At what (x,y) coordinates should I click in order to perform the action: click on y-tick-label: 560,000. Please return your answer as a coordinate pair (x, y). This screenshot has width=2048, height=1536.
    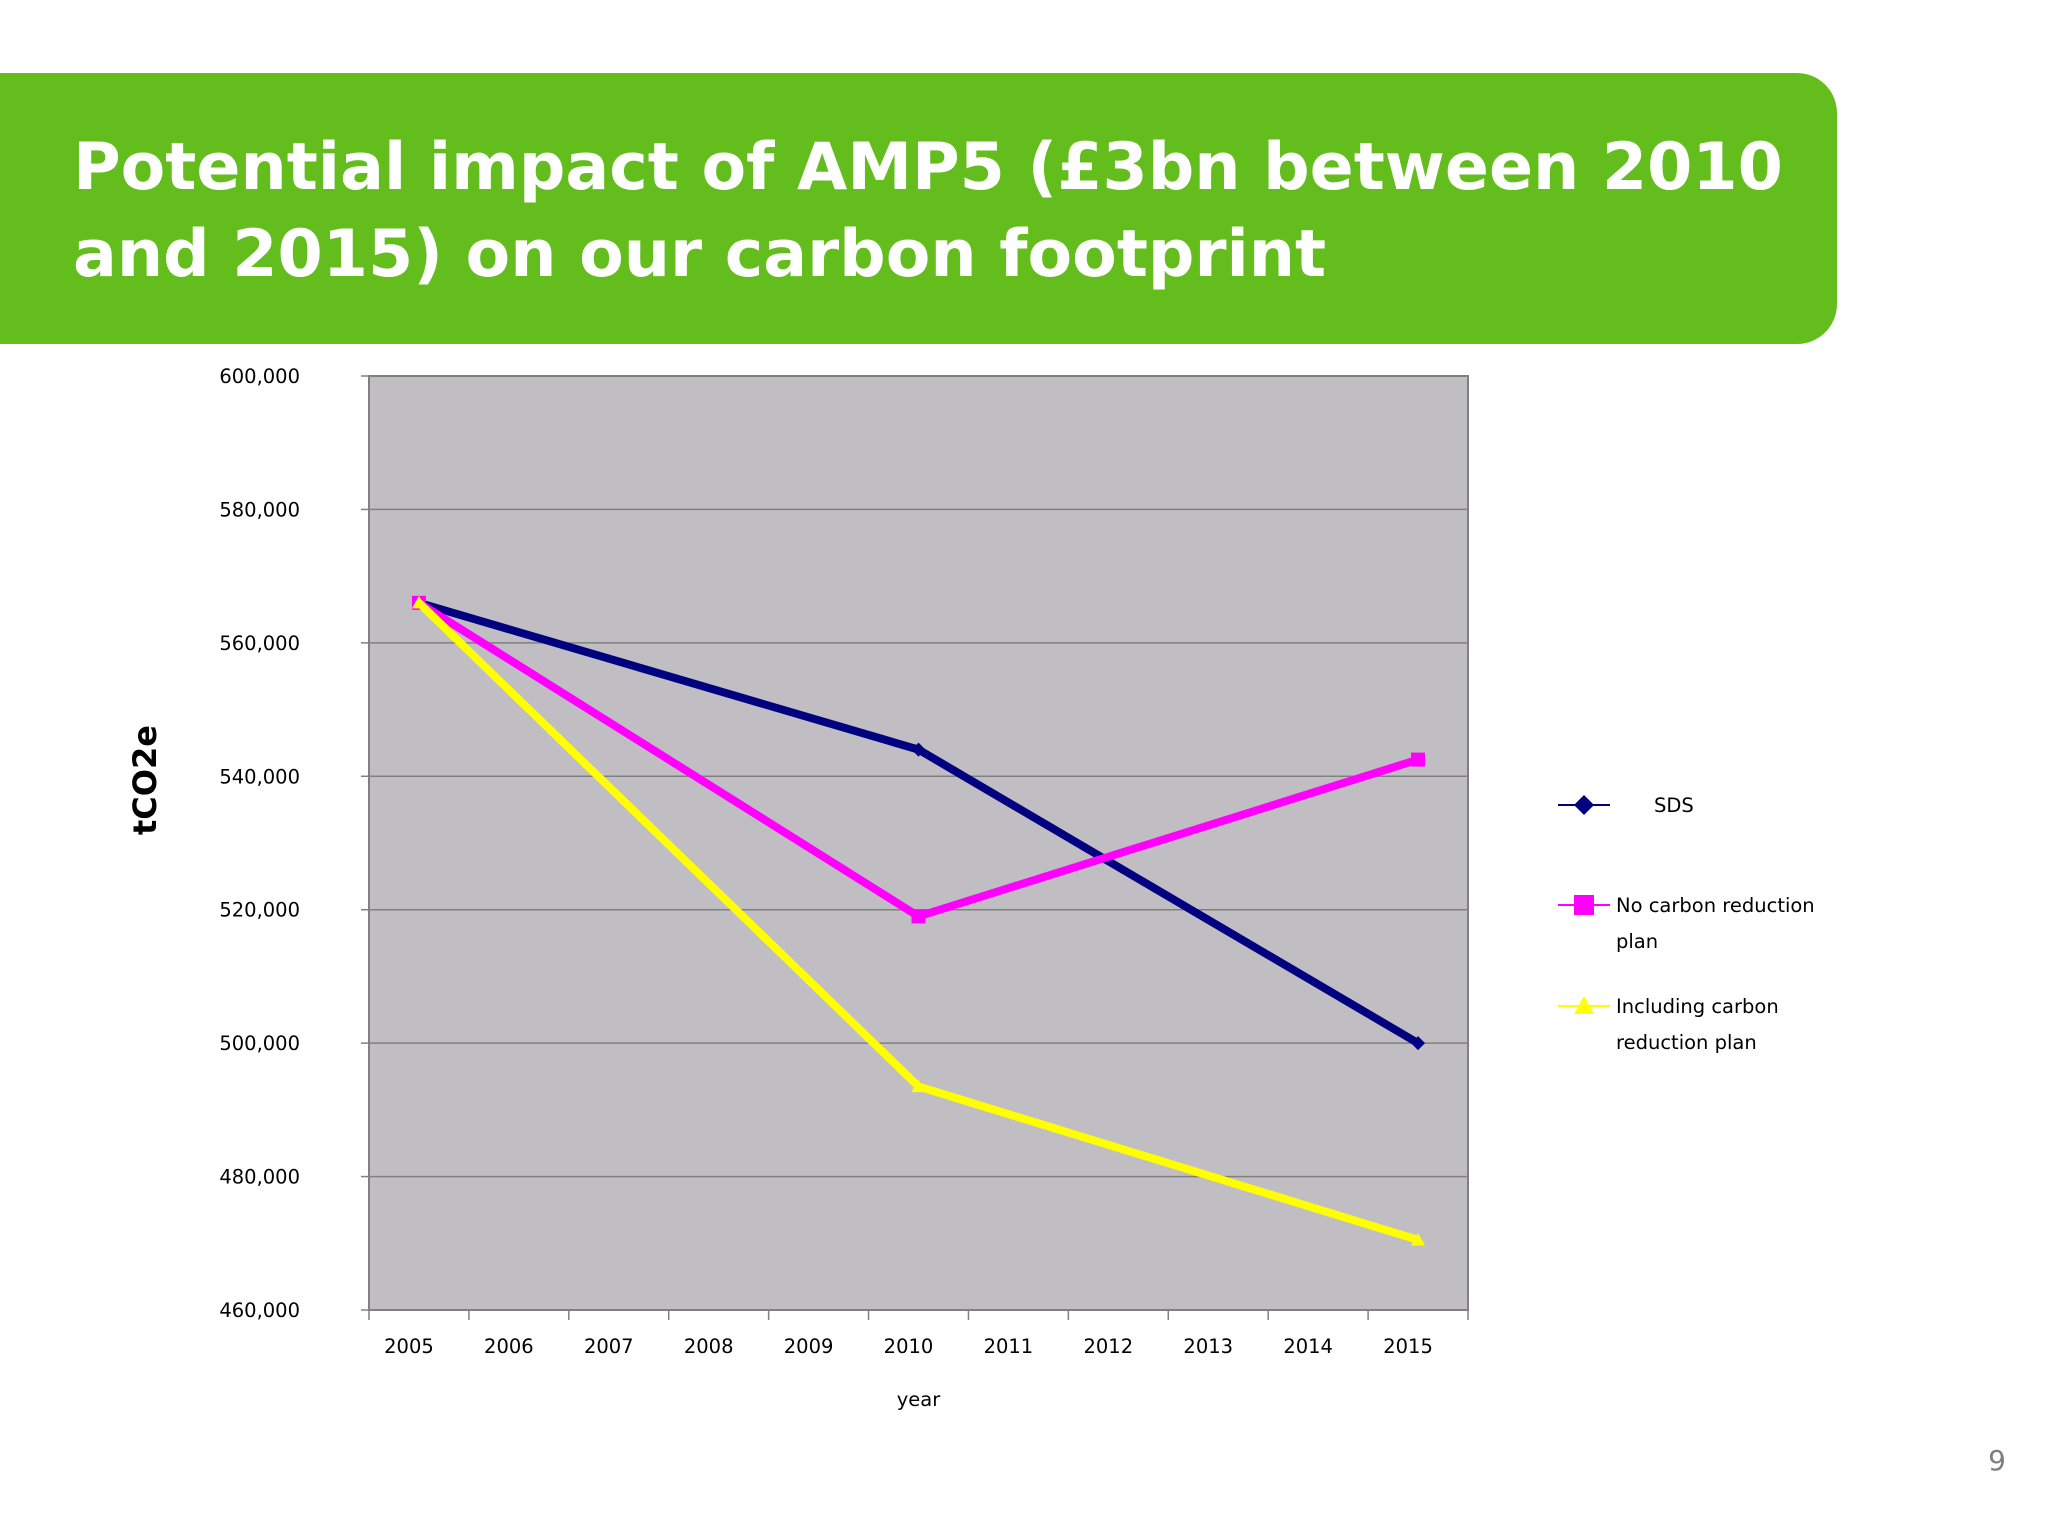
    Looking at the image, I should click on (259, 643).